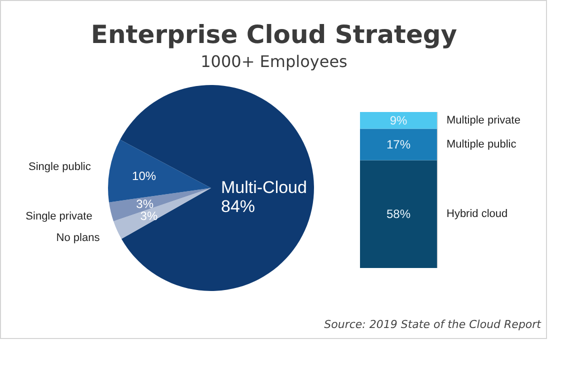  What do you see at coordinates (477, 214) in the screenshot?
I see `series-label: Hybrid cloud` at bounding box center [477, 214].